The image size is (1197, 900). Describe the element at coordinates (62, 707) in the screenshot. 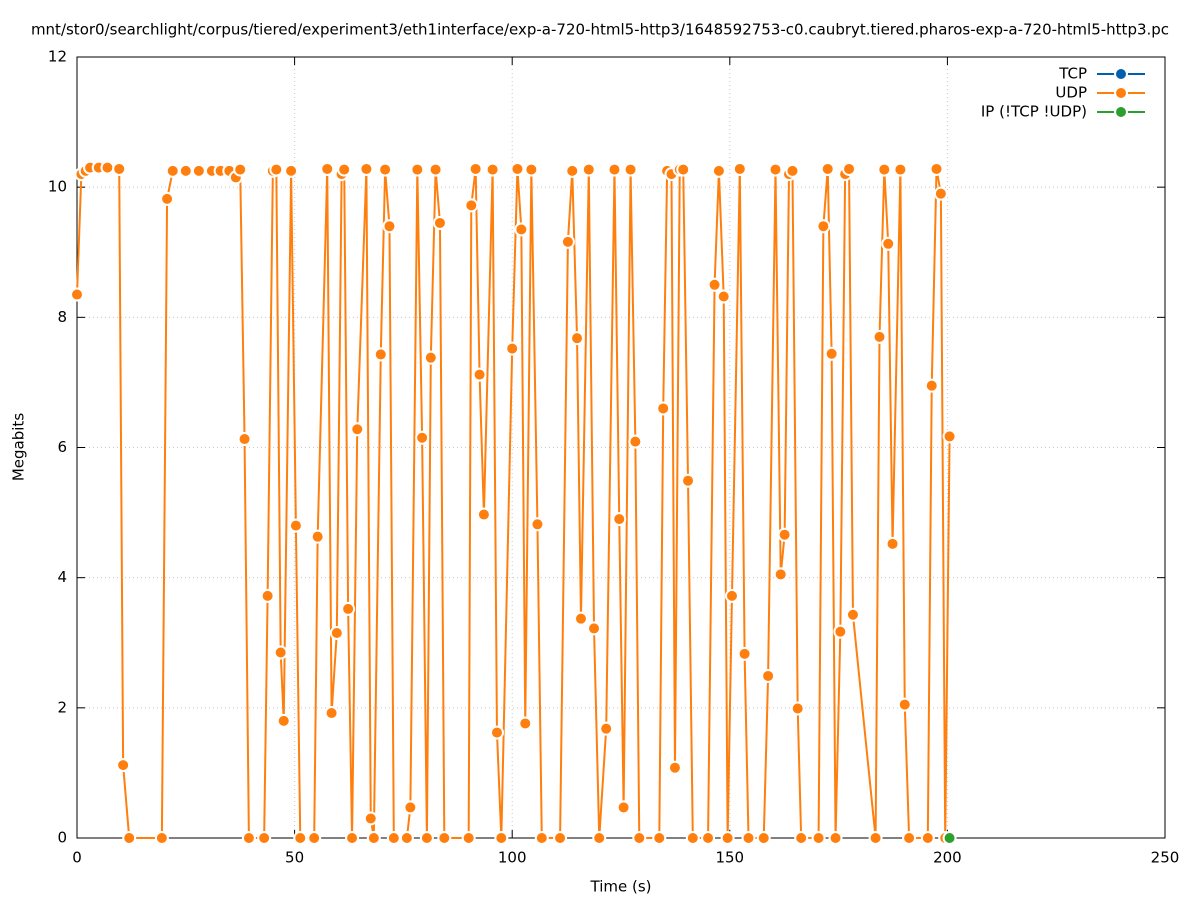

I see `y-tick-label: 2` at that location.